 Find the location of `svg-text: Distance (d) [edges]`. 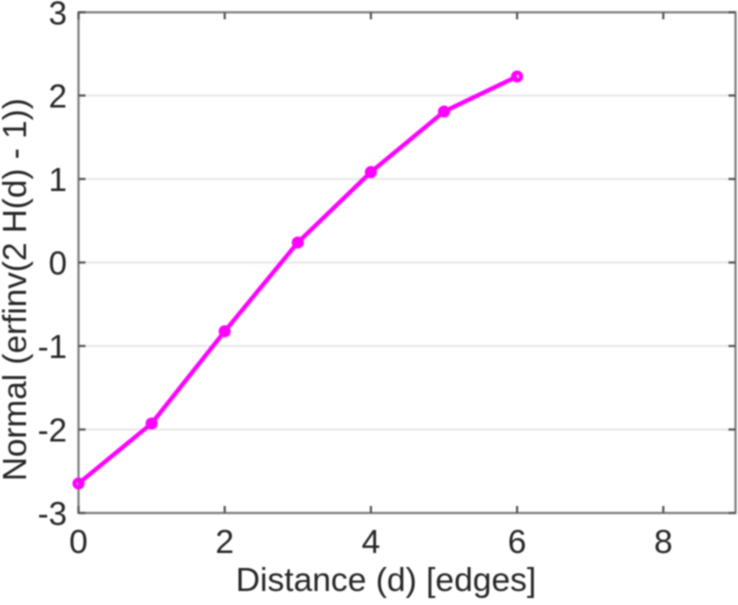

svg-text: Distance (d) [edges] is located at coordinates (386, 580).